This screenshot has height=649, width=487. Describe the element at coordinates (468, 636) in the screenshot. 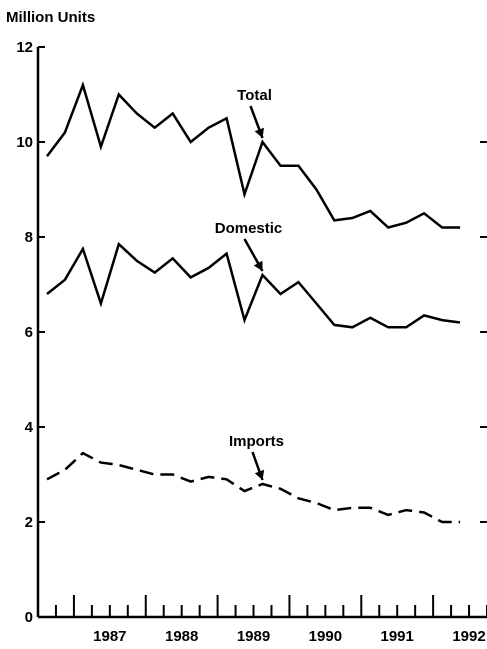

I see `x-tick-label: 1992` at that location.